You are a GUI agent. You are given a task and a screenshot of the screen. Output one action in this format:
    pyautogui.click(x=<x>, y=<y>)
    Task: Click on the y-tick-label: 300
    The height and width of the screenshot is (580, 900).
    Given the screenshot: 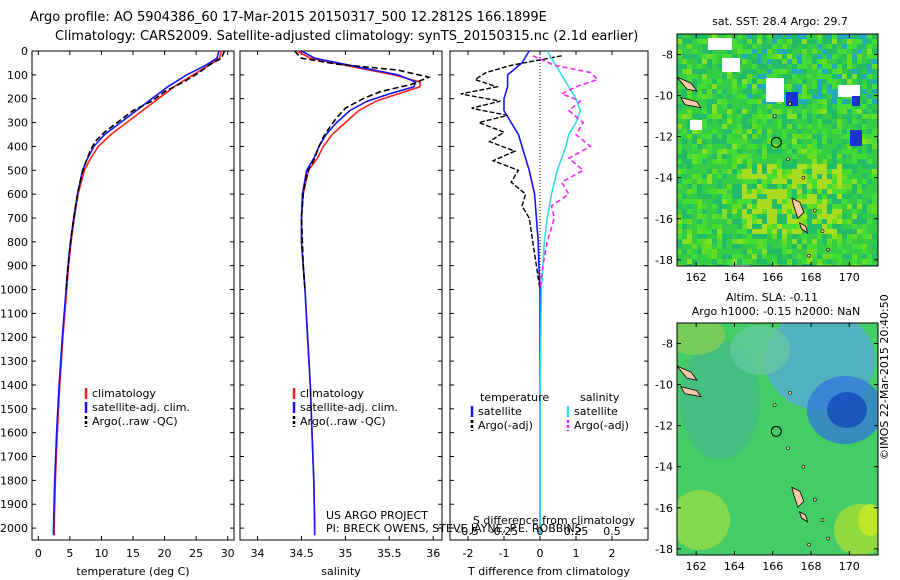 What is the action you would take?
    pyautogui.click(x=17, y=123)
    